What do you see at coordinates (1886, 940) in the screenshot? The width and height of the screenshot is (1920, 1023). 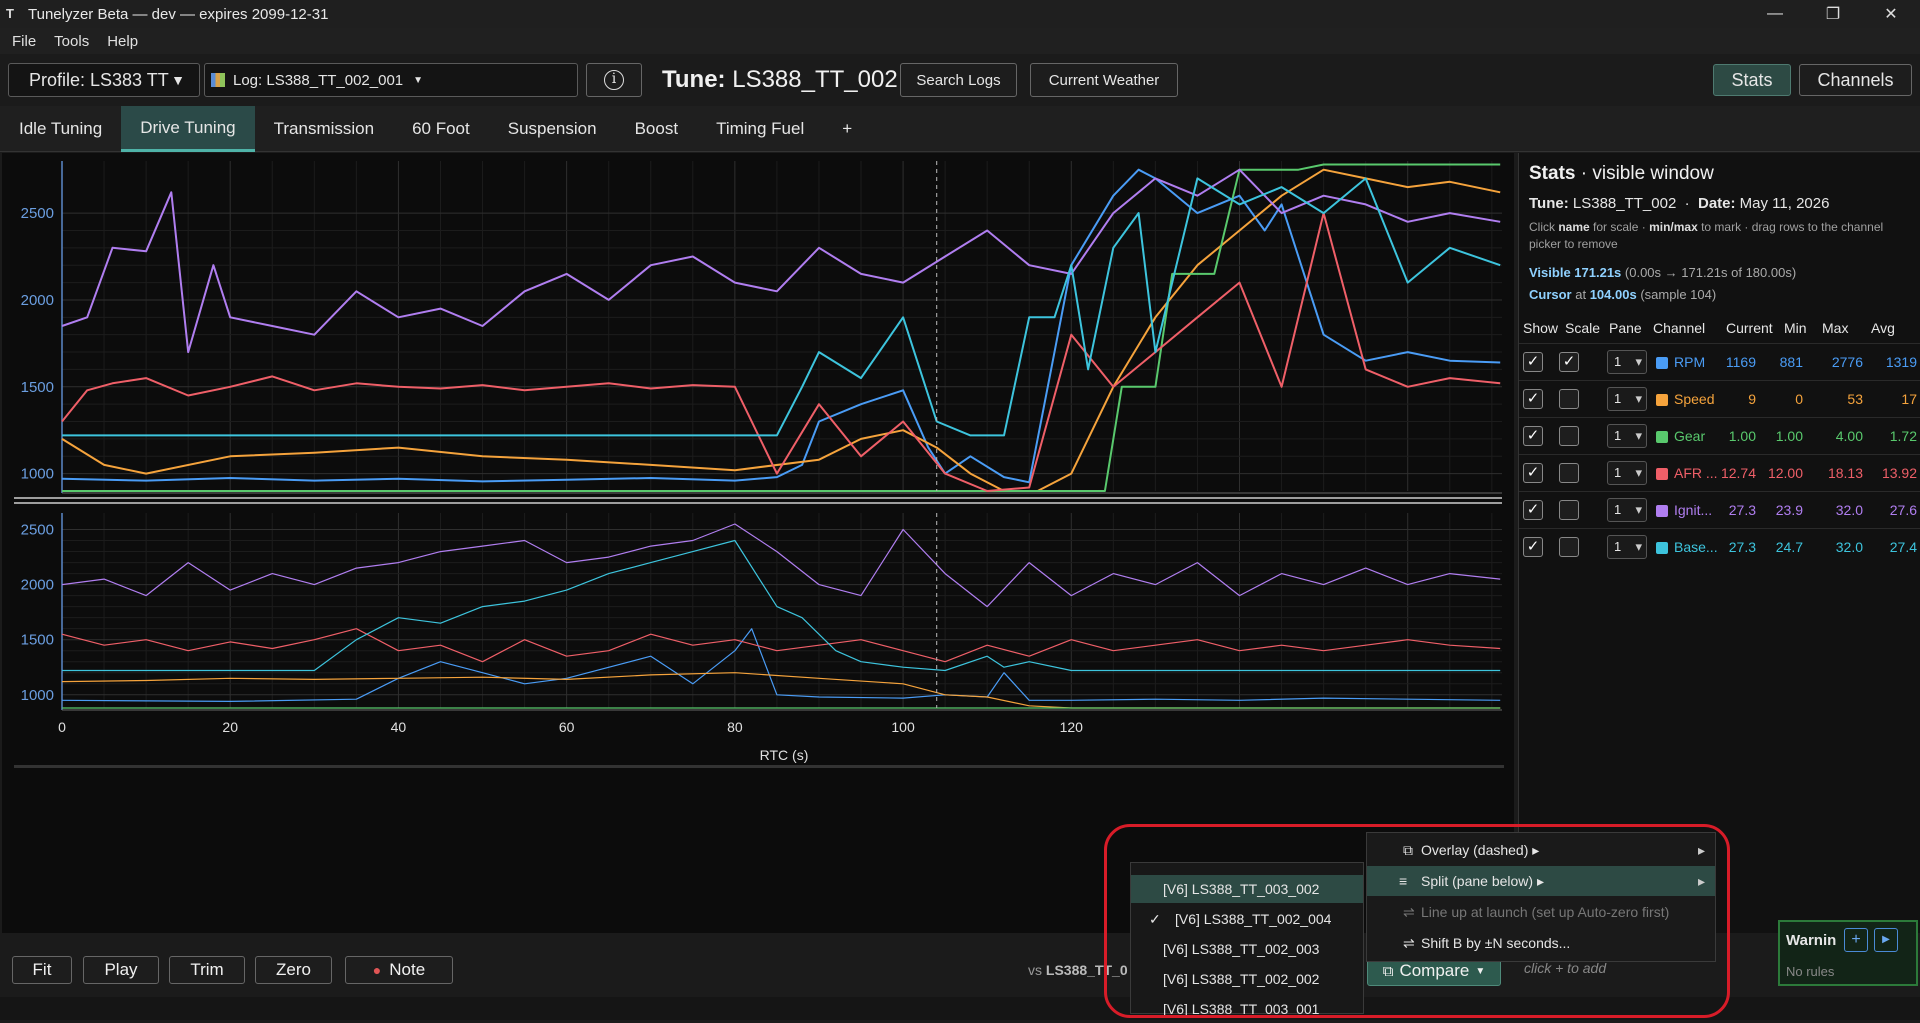 I see `play-icon: ▶` at bounding box center [1886, 940].